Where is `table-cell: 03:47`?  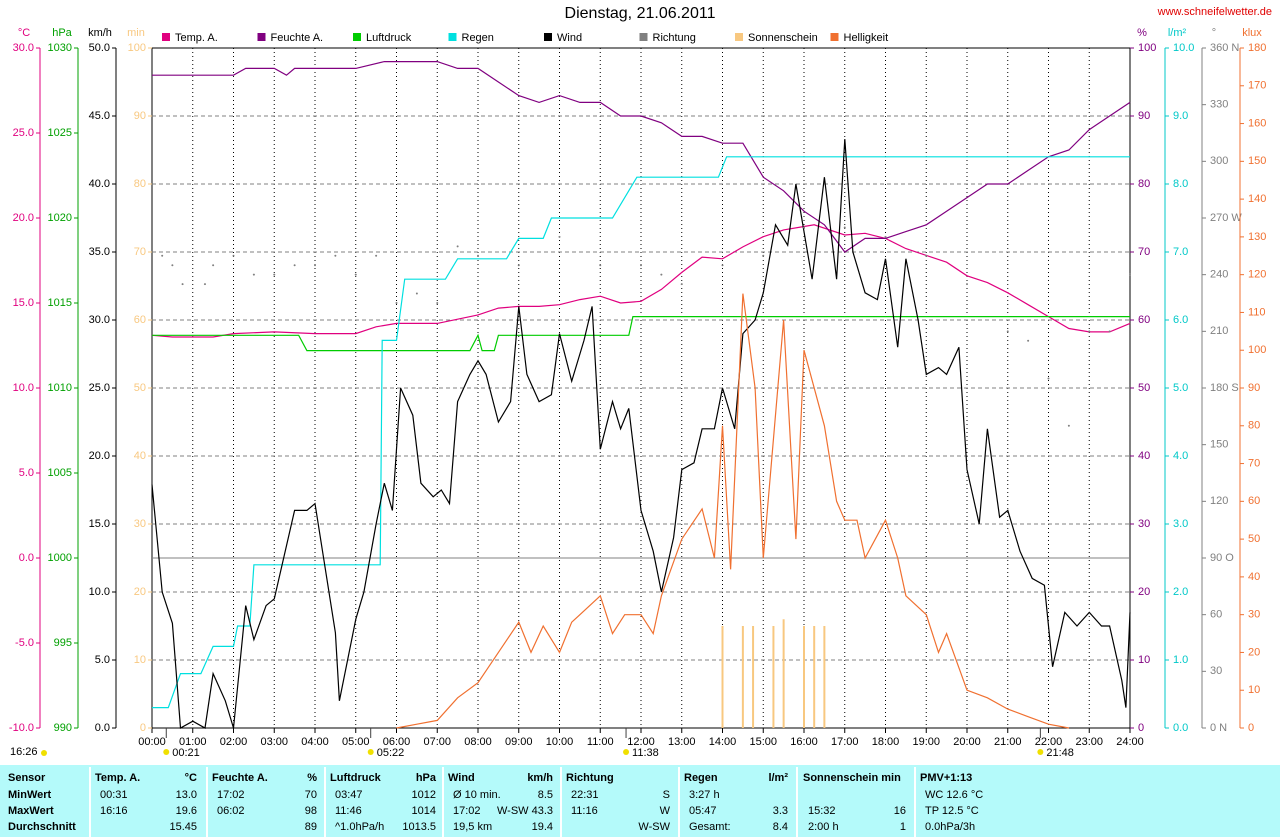 table-cell: 03:47 is located at coordinates (349, 795).